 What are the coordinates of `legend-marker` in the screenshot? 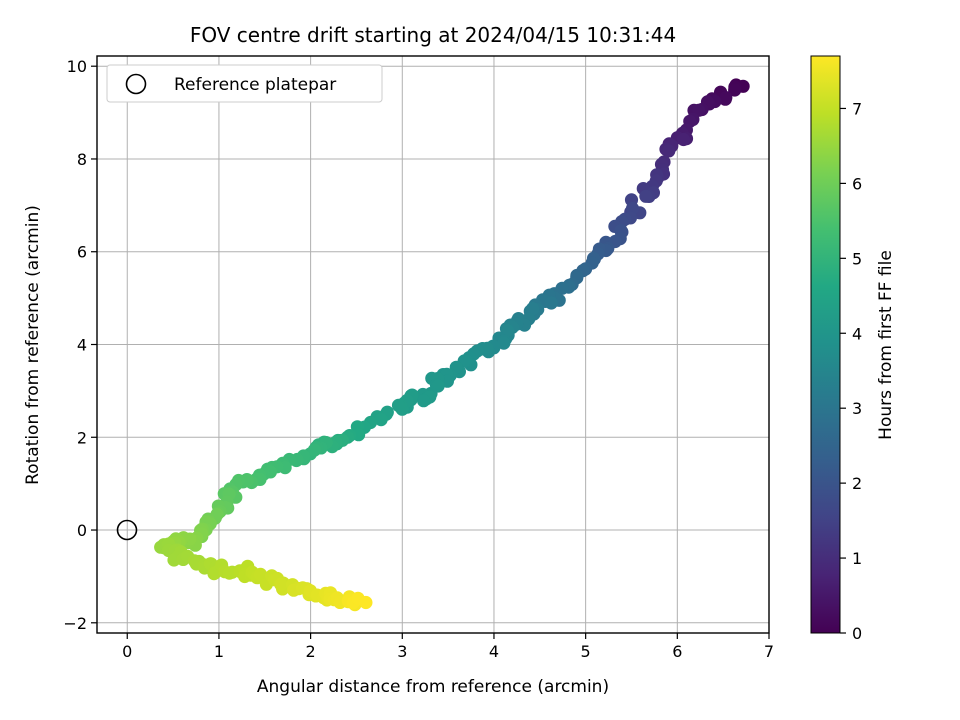 It's located at (136, 84).